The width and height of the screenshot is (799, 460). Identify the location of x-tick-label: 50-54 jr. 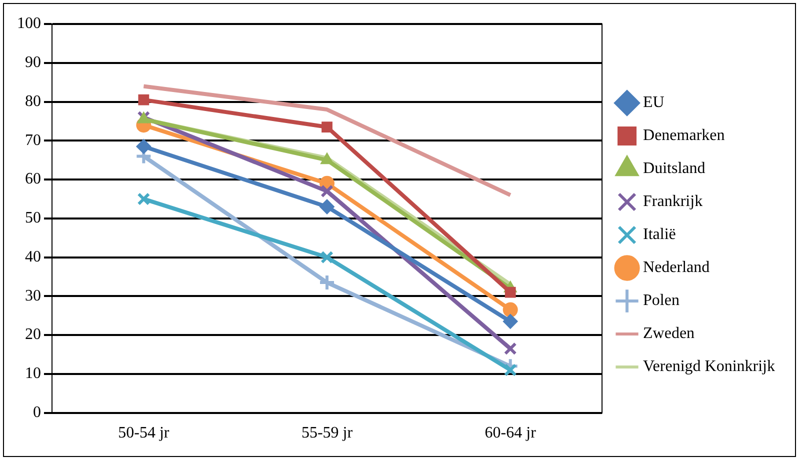
(144, 433).